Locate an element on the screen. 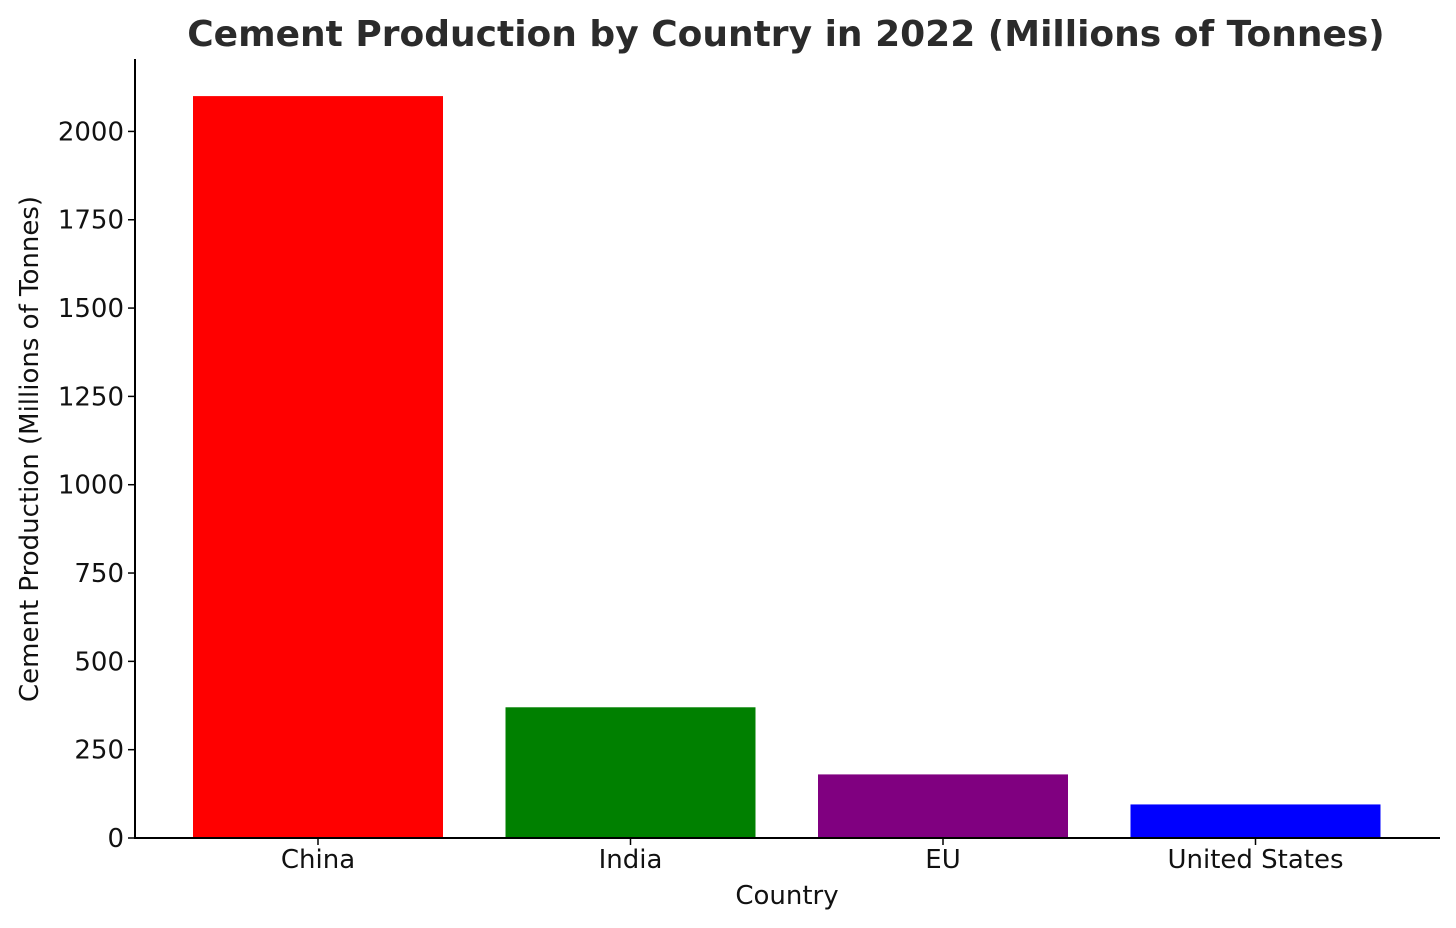 This screenshot has width=1456, height=928. bar-united-states is located at coordinates (1255, 821).